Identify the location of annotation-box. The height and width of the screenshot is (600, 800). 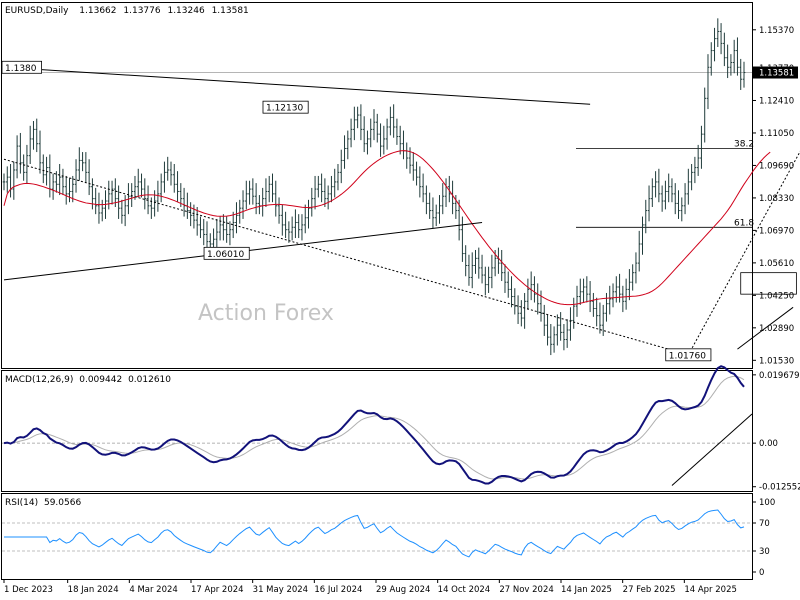
(226, 253).